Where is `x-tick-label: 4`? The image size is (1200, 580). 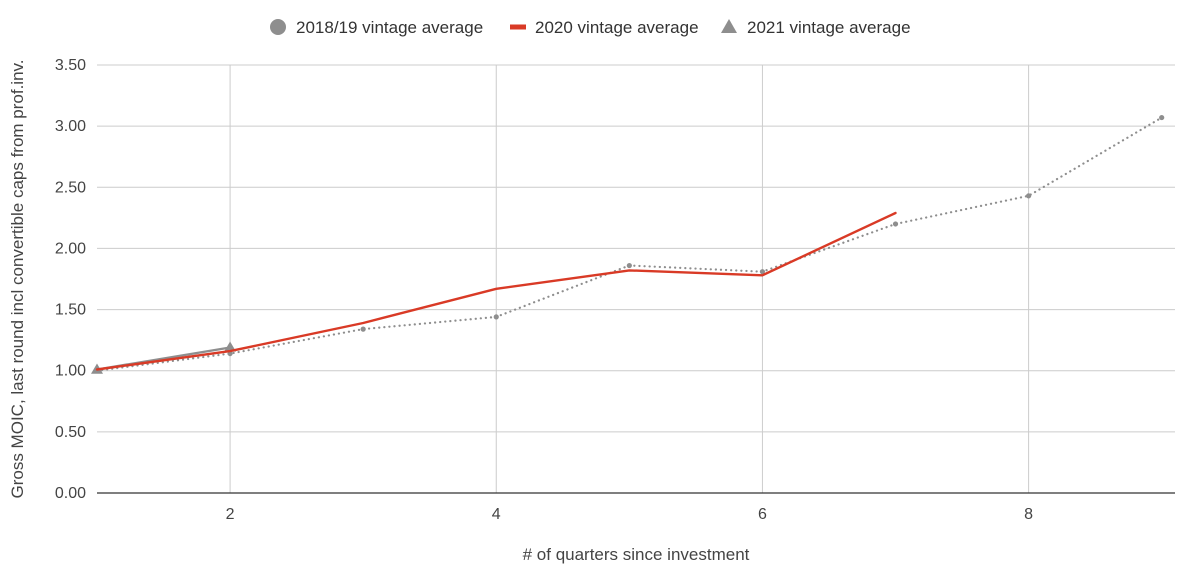
x-tick-label: 4 is located at coordinates (496, 514).